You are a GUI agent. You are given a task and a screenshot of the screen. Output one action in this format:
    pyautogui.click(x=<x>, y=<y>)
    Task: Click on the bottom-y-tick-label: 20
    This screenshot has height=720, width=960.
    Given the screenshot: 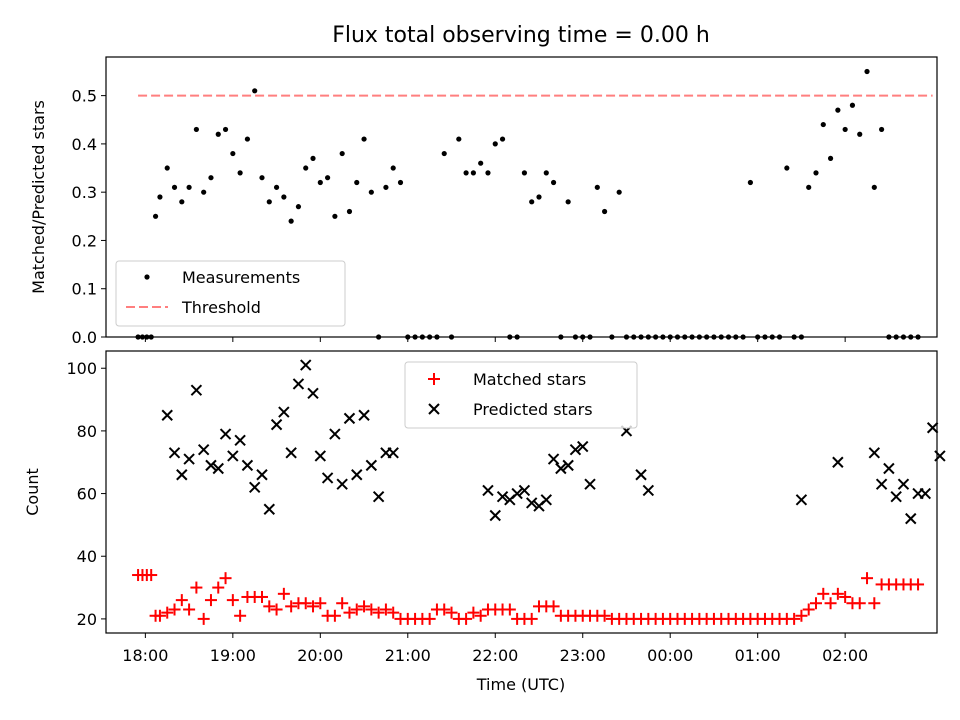 What is the action you would take?
    pyautogui.click(x=87, y=619)
    